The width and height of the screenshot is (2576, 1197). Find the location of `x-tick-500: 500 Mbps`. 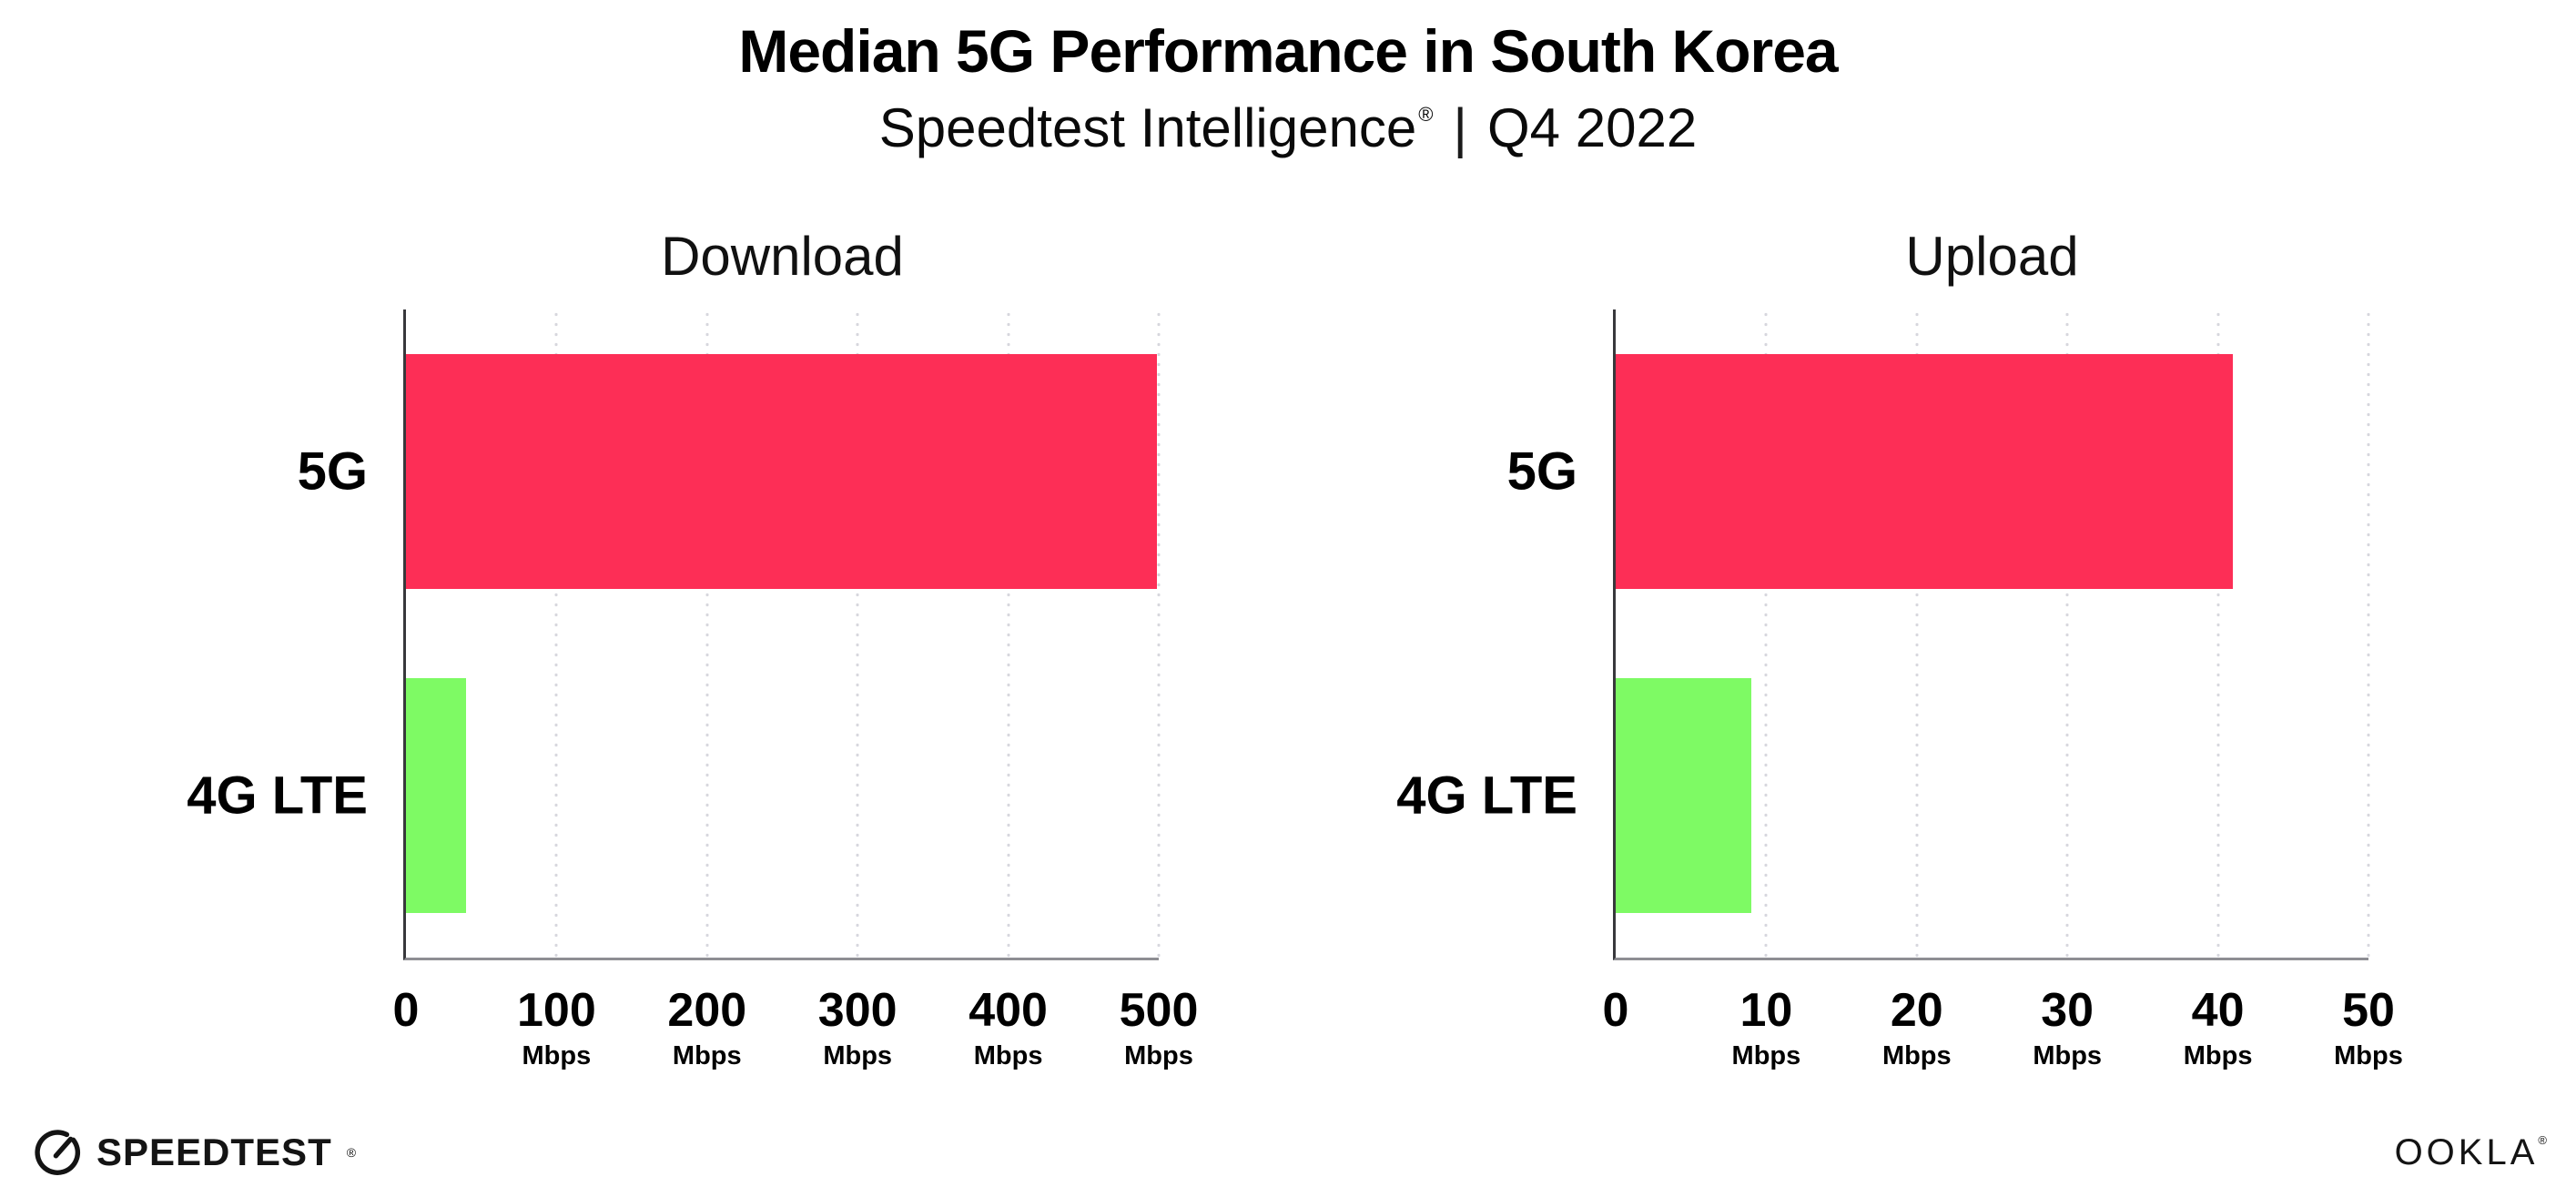

x-tick-500: 500 Mbps is located at coordinates (1159, 1028).